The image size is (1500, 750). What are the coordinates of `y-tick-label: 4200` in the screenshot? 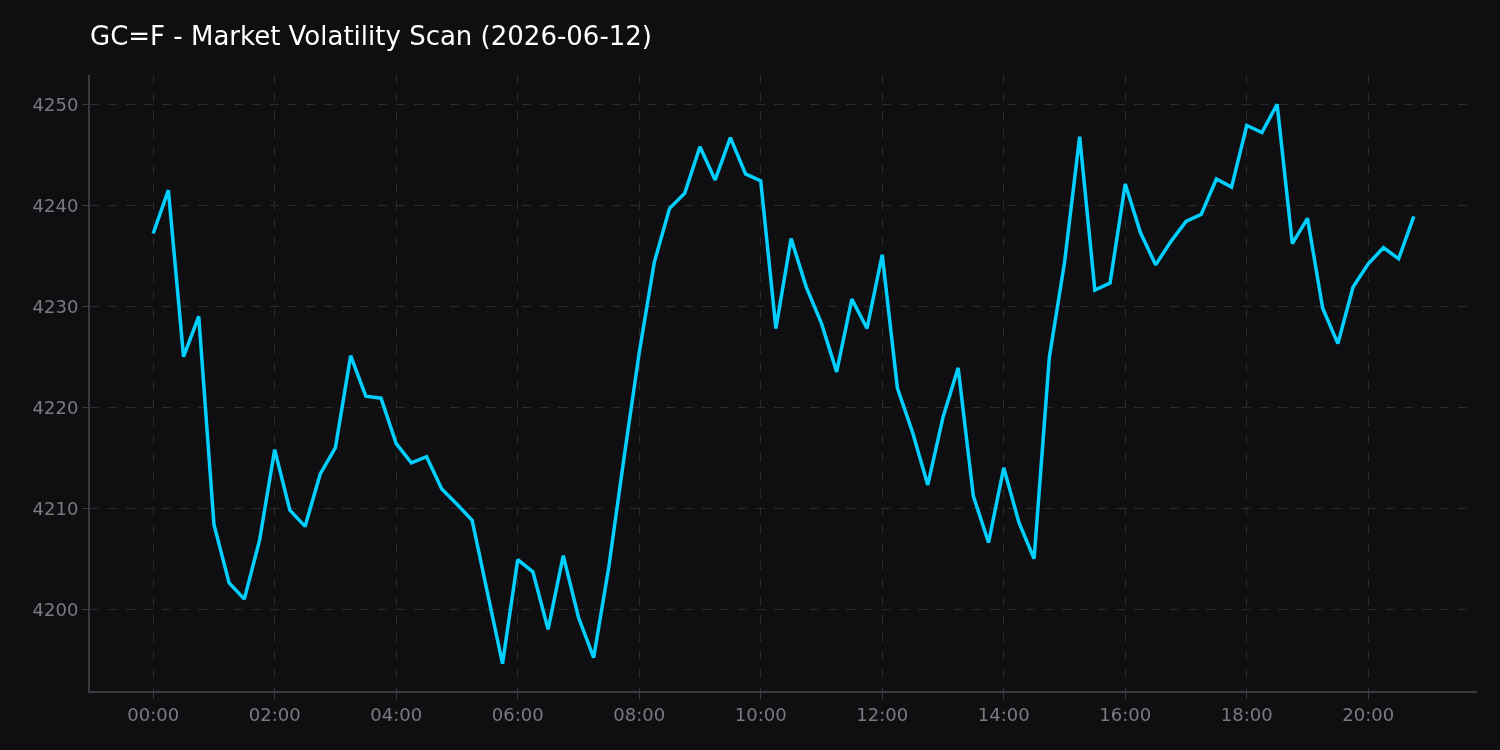 It's located at (55, 609).